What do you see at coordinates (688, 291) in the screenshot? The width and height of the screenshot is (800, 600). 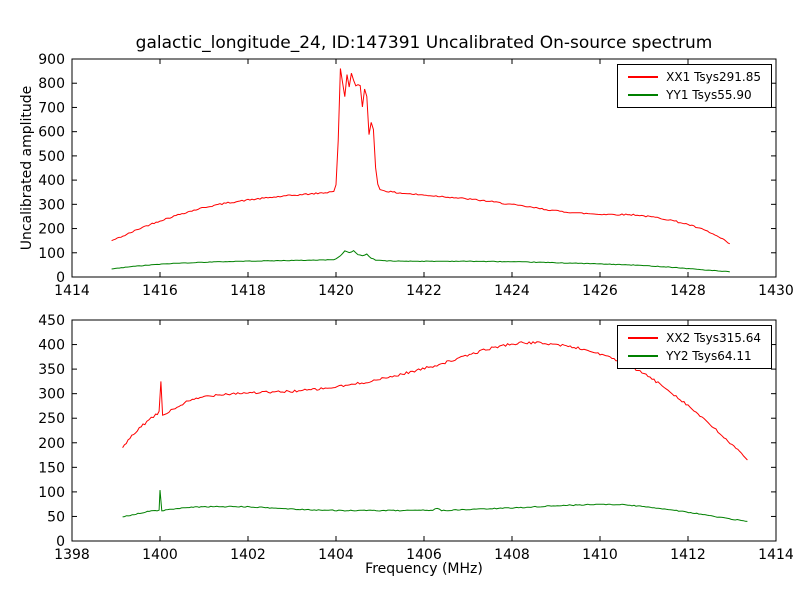 I see `x-tick-label: 1428` at bounding box center [688, 291].